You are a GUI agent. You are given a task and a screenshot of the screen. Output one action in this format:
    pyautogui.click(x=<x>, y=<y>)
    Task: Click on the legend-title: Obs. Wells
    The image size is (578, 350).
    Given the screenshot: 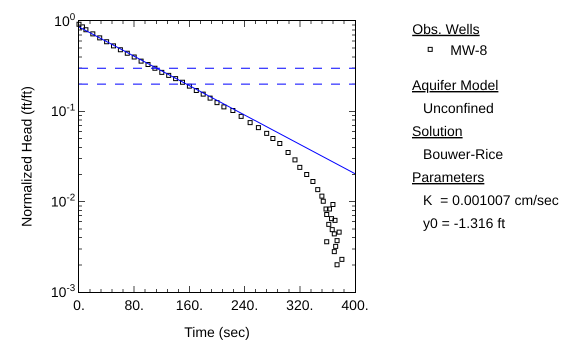 What is the action you would take?
    pyautogui.click(x=446, y=28)
    